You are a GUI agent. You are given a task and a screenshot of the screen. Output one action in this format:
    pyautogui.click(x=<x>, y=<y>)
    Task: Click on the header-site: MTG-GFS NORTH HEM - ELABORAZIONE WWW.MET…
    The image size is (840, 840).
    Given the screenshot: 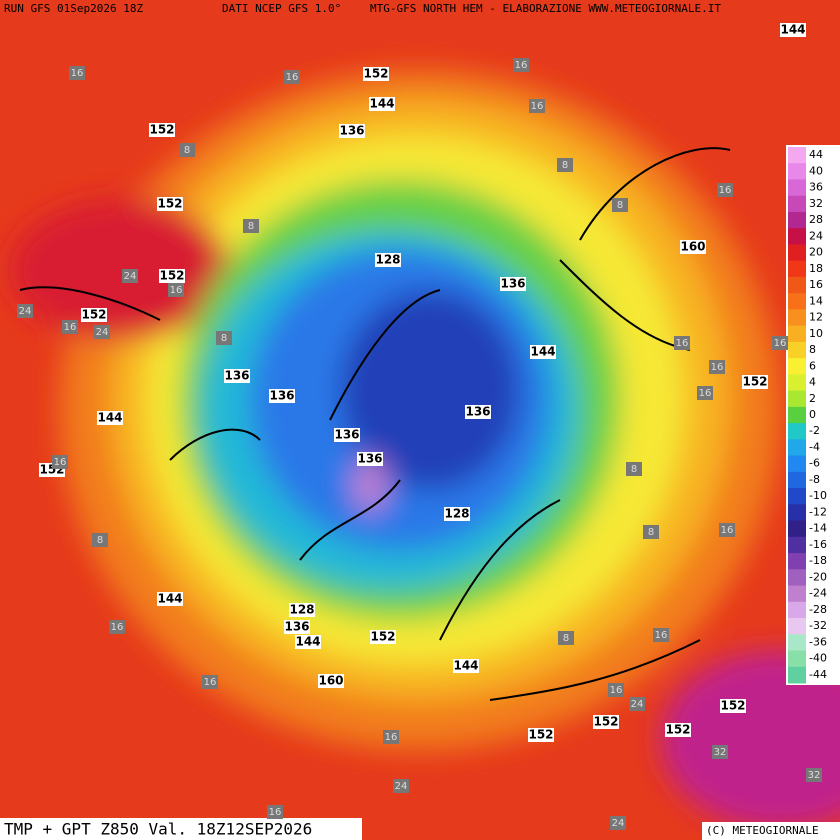 What is the action you would take?
    pyautogui.click(x=545, y=8)
    